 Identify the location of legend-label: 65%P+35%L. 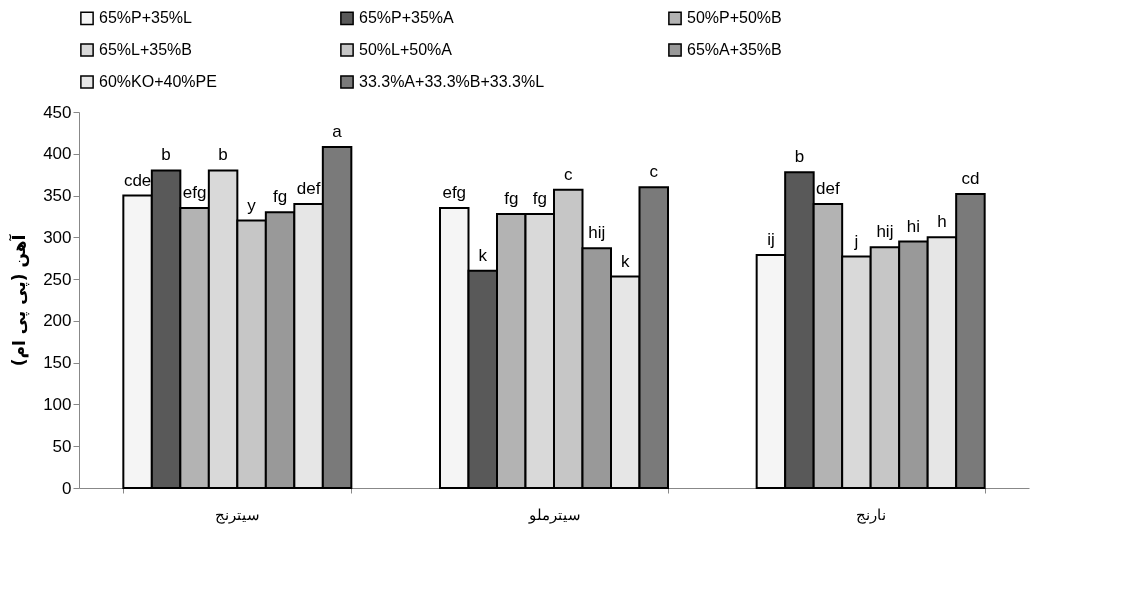
(146, 18).